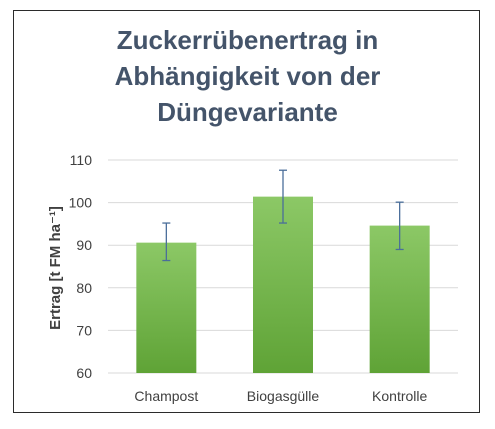 This screenshot has height=429, width=495. I want to click on chart-title-line-3: Düngevariante, so click(247, 112).